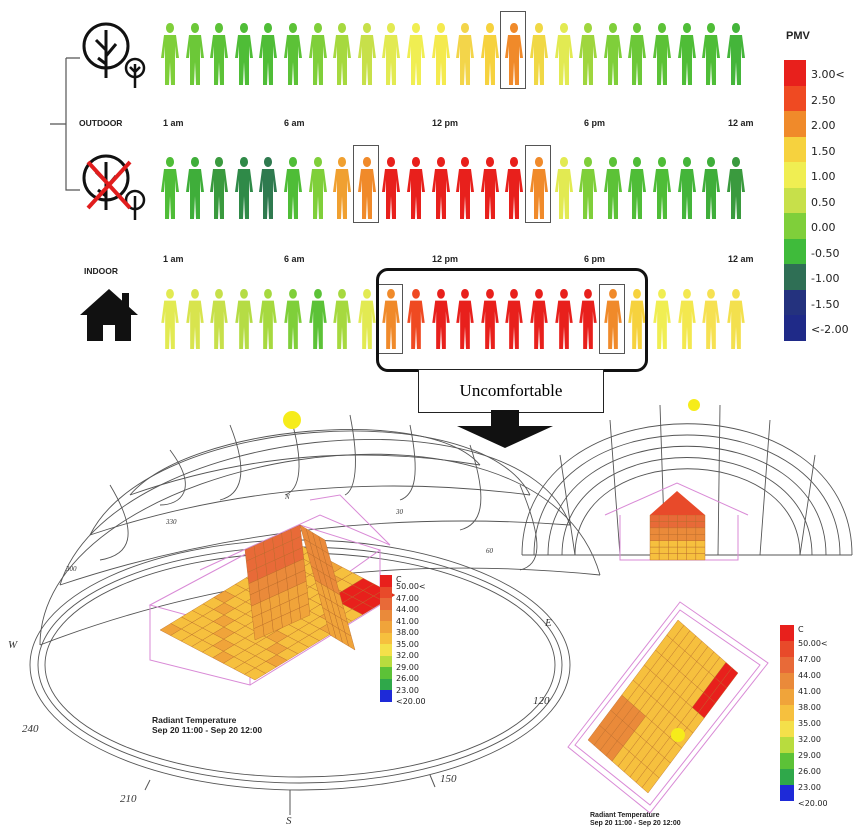  Describe the element at coordinates (798, 36) in the screenshot. I see `pmv-legend-title: PMV` at that location.